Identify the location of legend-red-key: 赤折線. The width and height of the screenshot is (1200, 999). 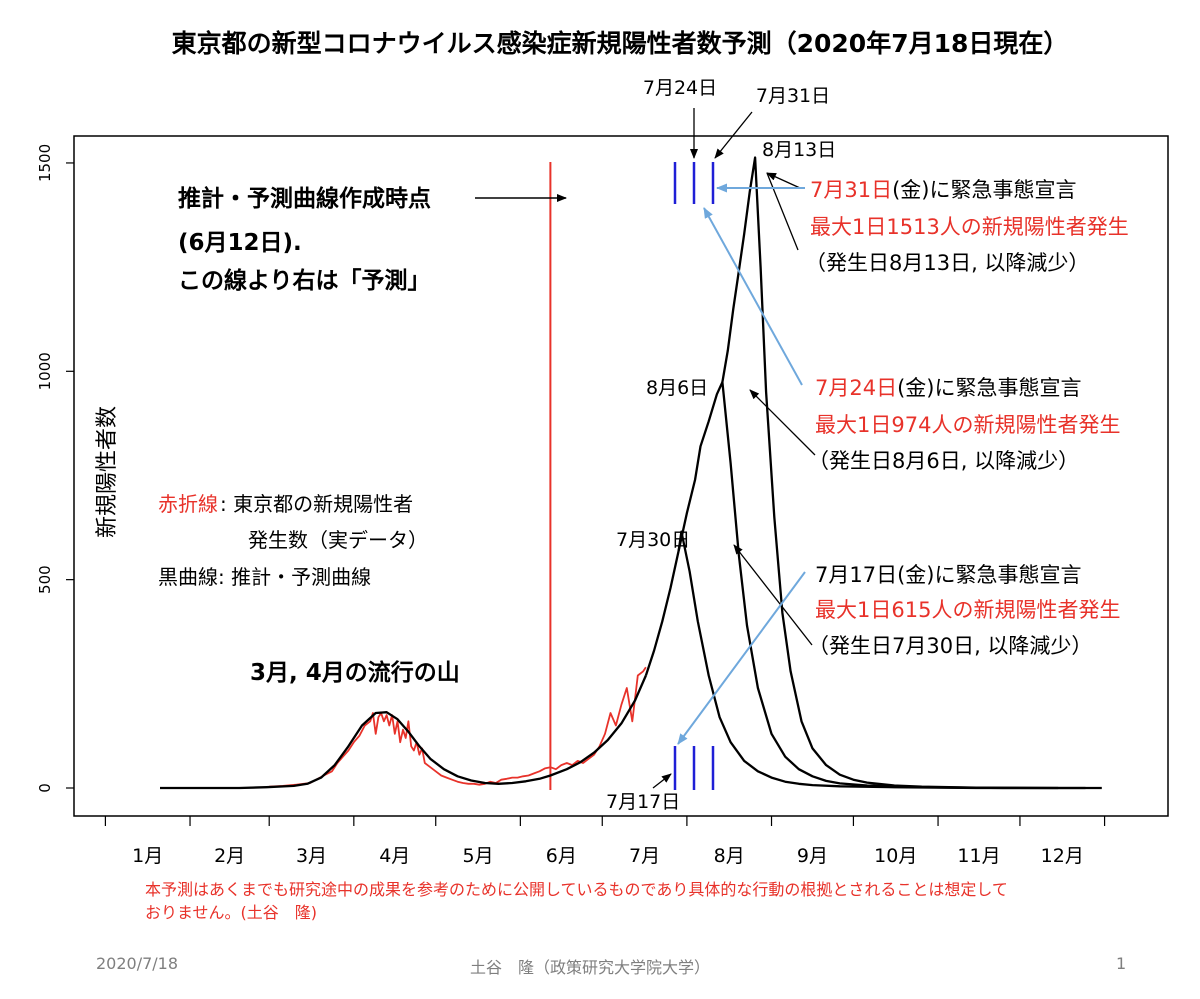
(188, 504).